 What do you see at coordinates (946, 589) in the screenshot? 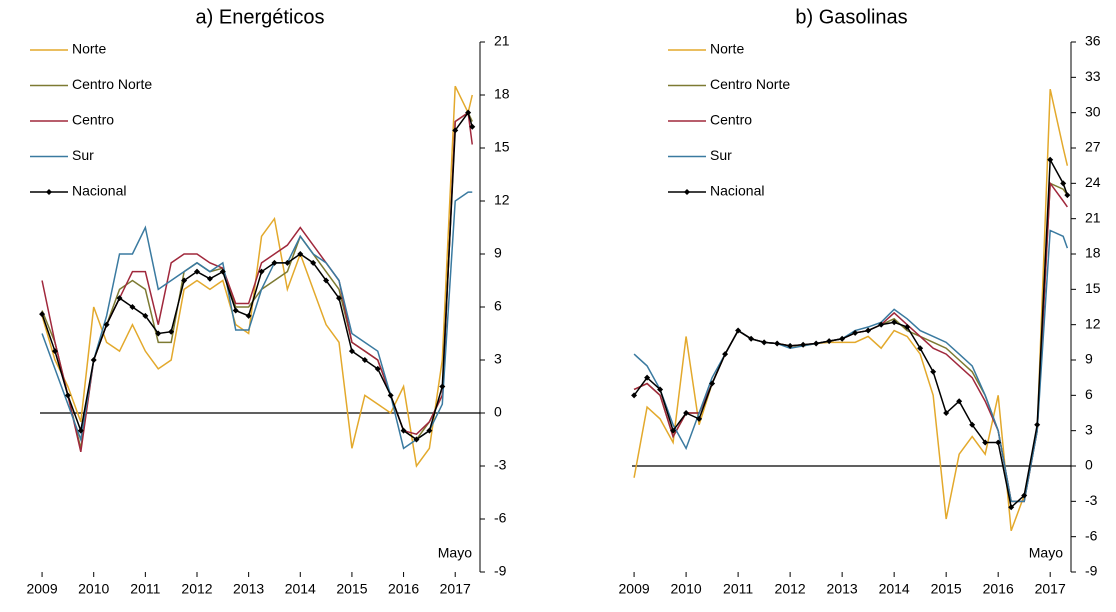
I see `x-tick-label: 2015` at bounding box center [946, 589].